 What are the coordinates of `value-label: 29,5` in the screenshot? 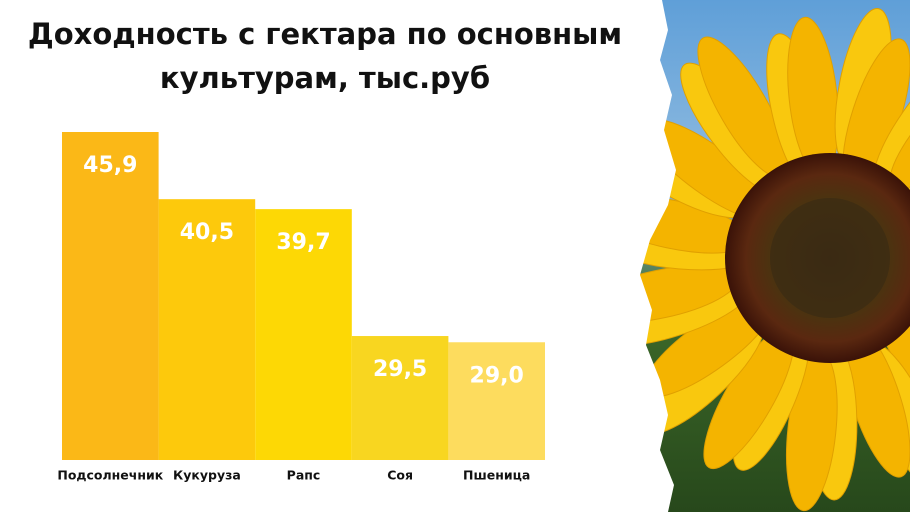 It's located at (400, 369).